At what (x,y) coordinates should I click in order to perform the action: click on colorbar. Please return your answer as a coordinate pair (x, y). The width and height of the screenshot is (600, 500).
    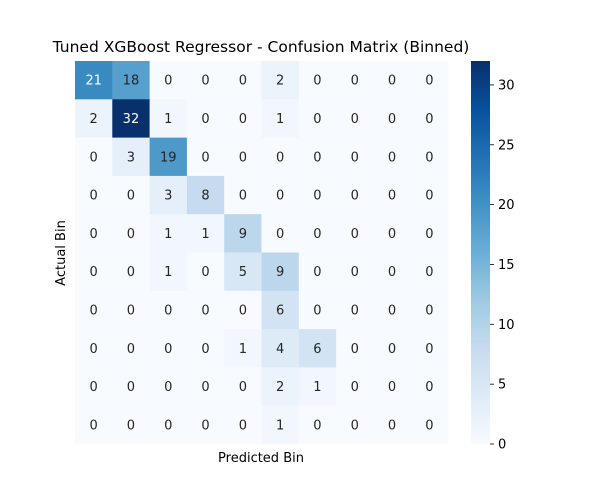
    Looking at the image, I should click on (480, 252).